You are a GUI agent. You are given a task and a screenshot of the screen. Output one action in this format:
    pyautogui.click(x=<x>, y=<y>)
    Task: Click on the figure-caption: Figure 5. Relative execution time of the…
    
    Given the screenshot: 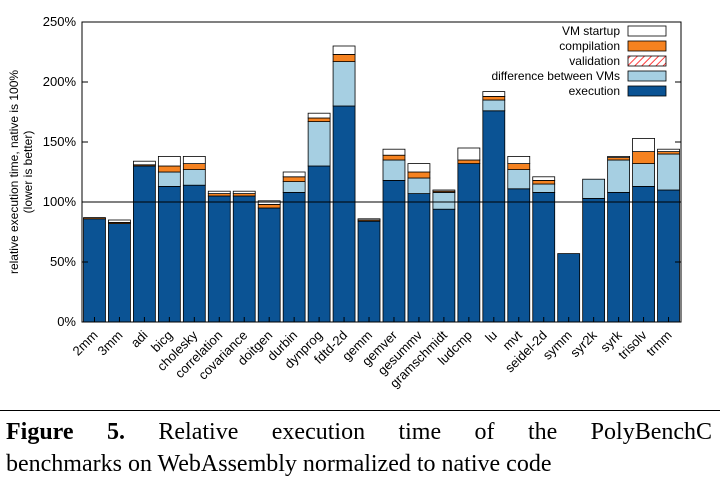 What is the action you would take?
    pyautogui.click(x=359, y=448)
    